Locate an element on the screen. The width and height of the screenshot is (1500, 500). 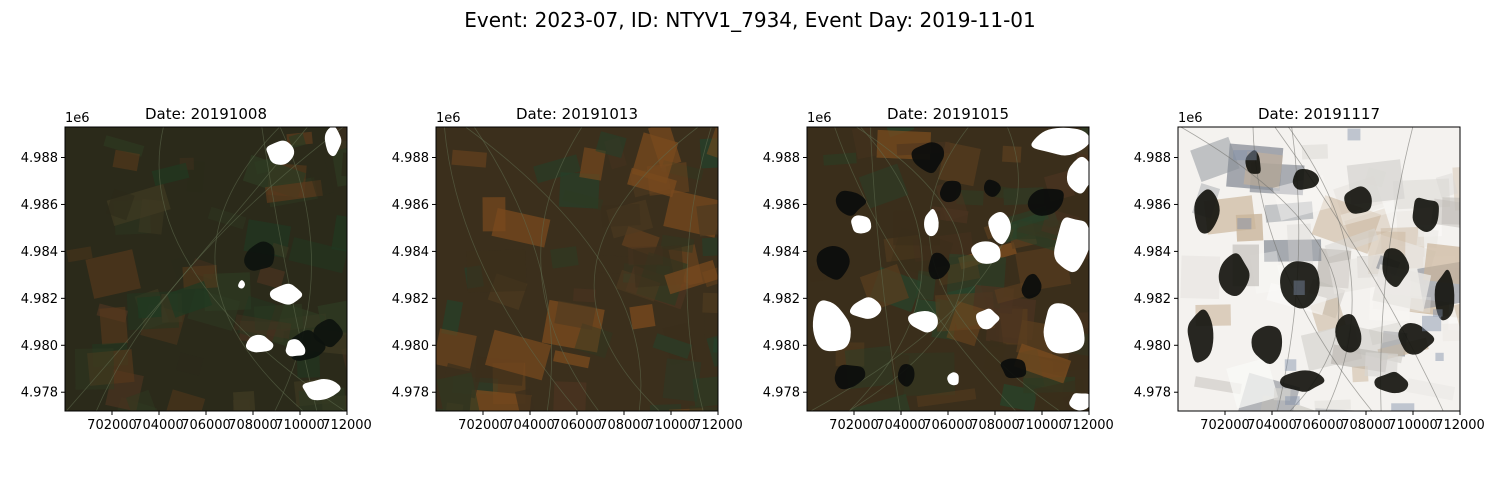
subplot-title: Date: 20191015 is located at coordinates (948, 114).